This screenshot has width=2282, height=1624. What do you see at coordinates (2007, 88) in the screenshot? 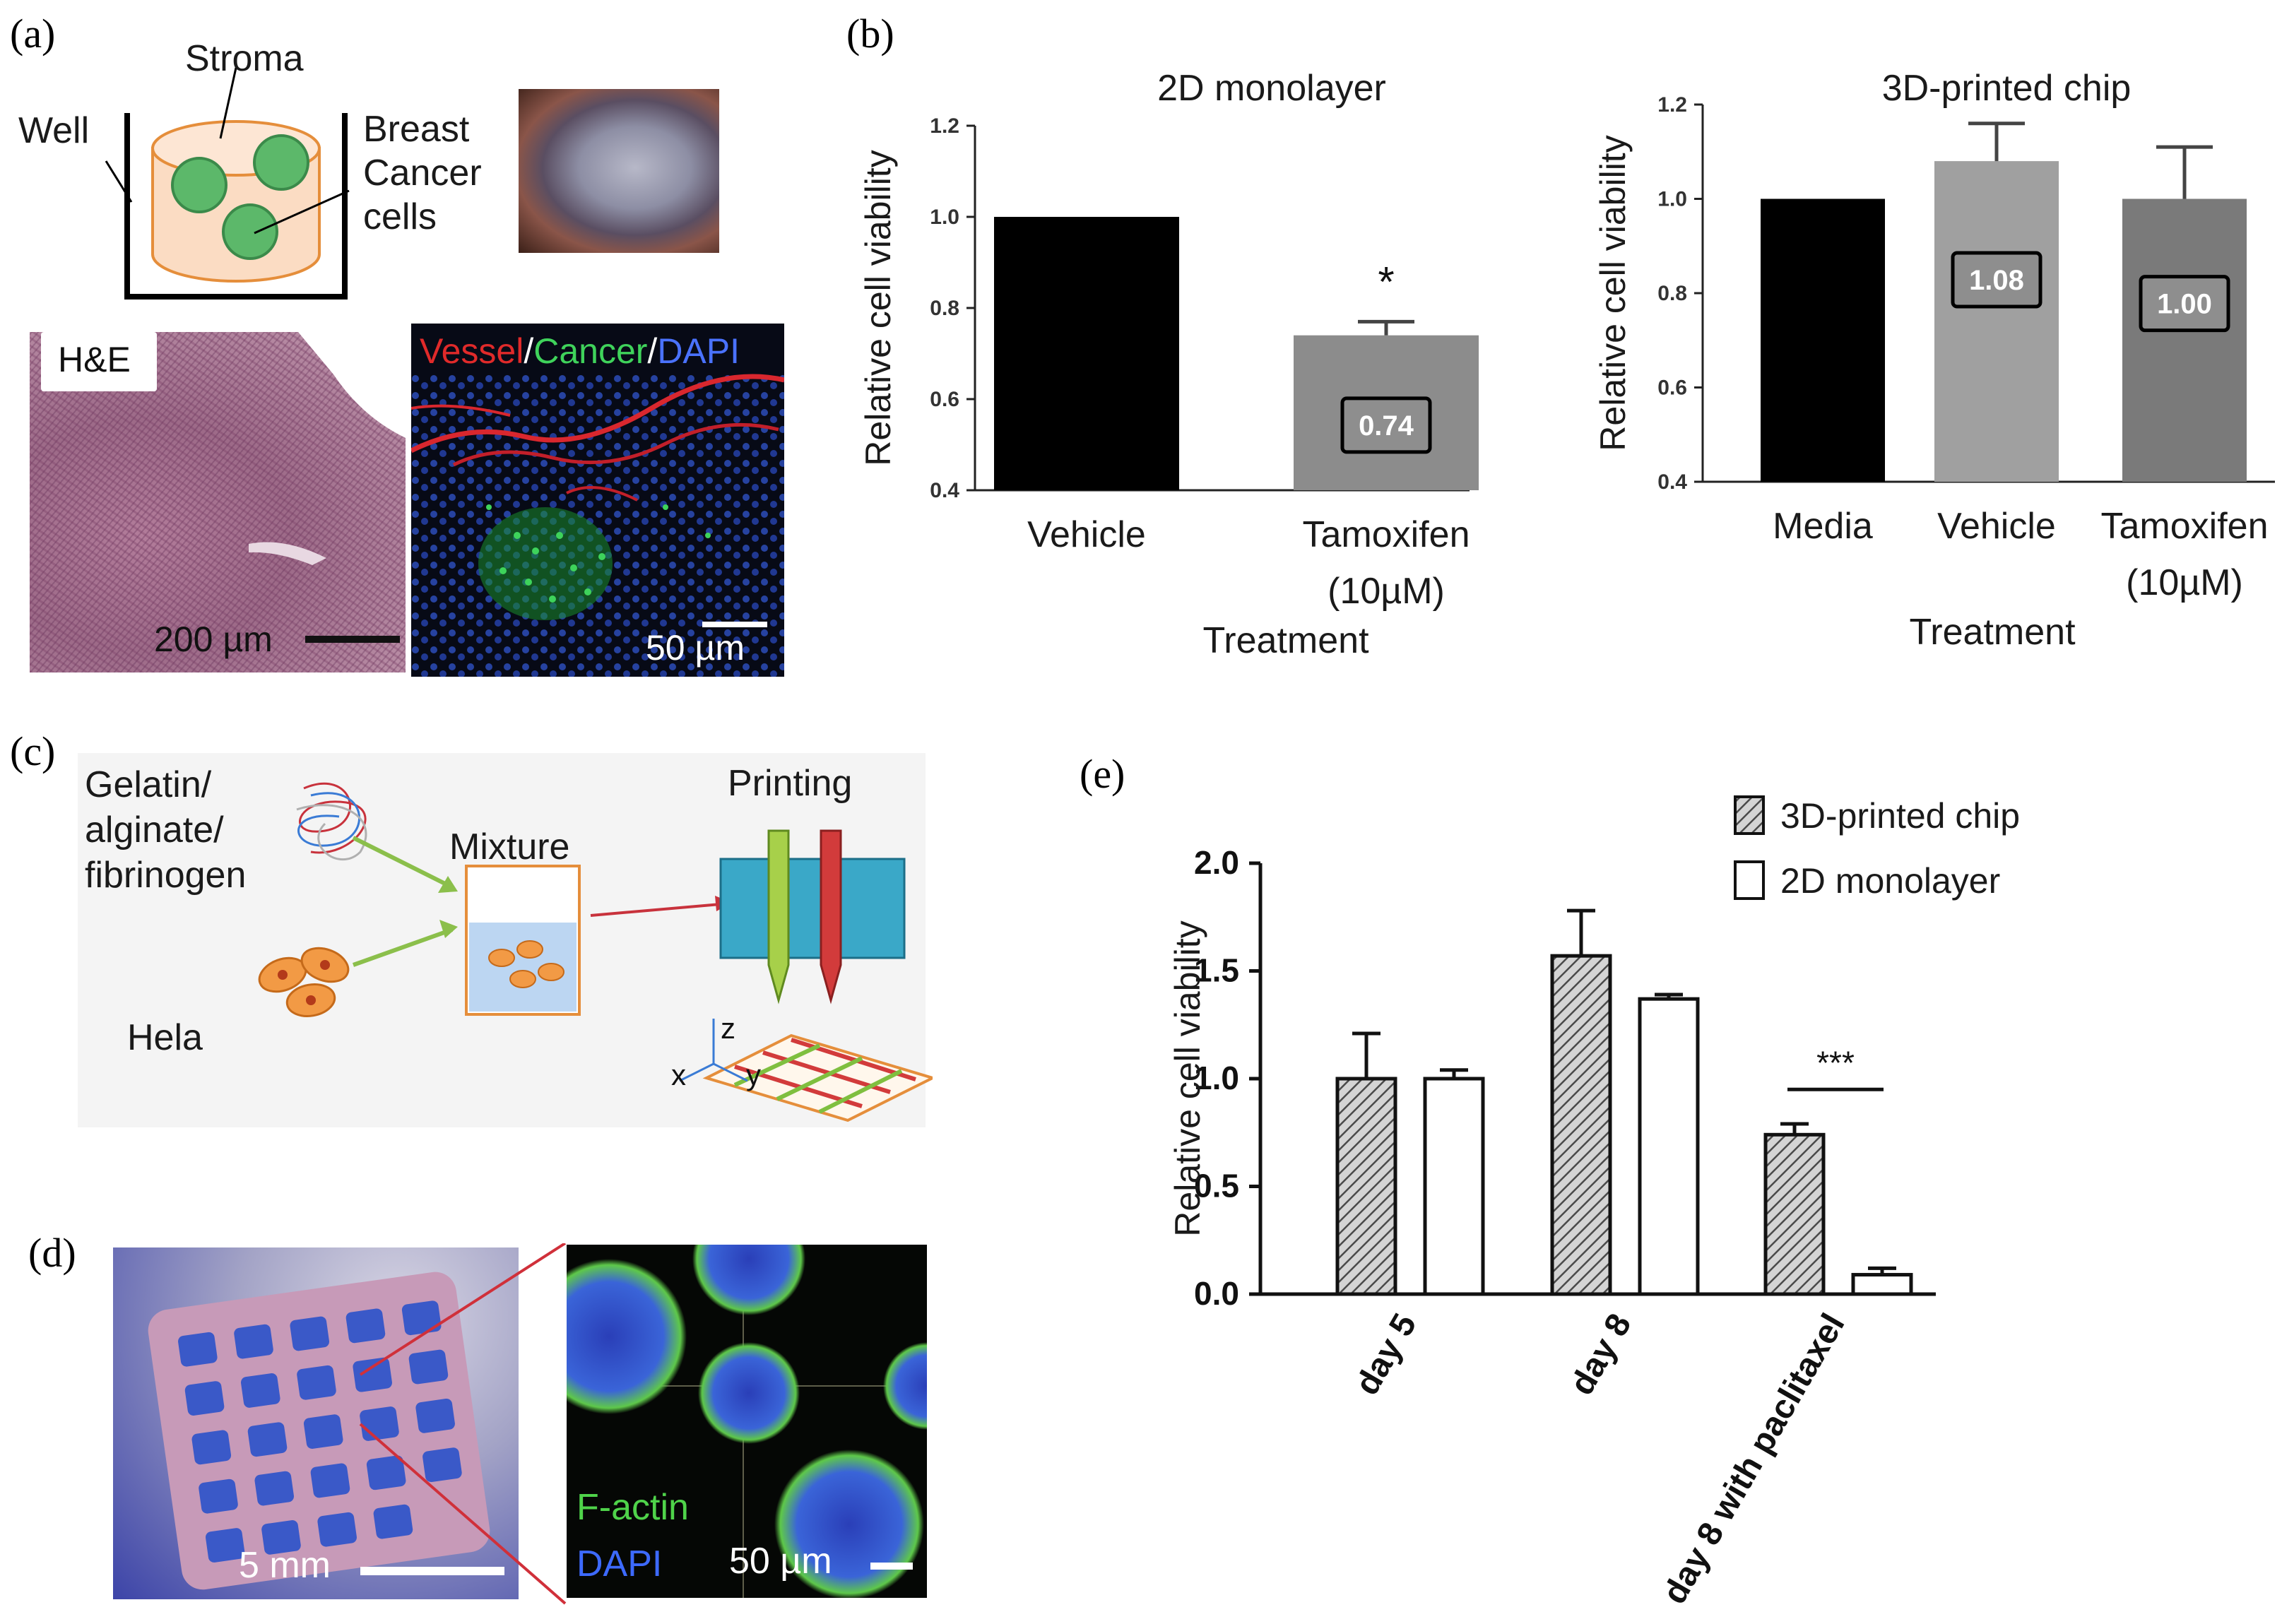
I see `chart-title: 3D-printed chip` at bounding box center [2007, 88].